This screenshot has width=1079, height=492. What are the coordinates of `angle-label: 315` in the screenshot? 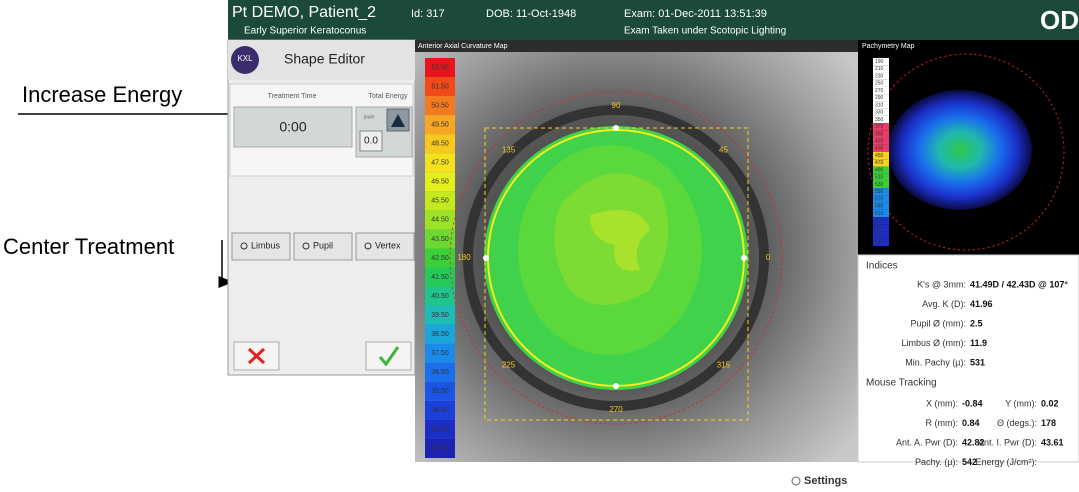 It's located at (724, 365).